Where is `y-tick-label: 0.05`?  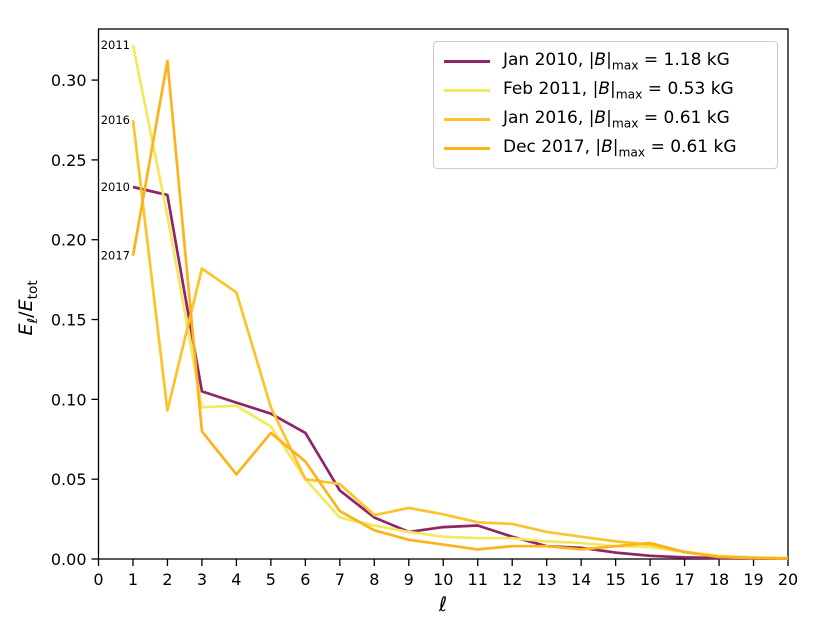 y-tick-label: 0.05 is located at coordinates (69, 479).